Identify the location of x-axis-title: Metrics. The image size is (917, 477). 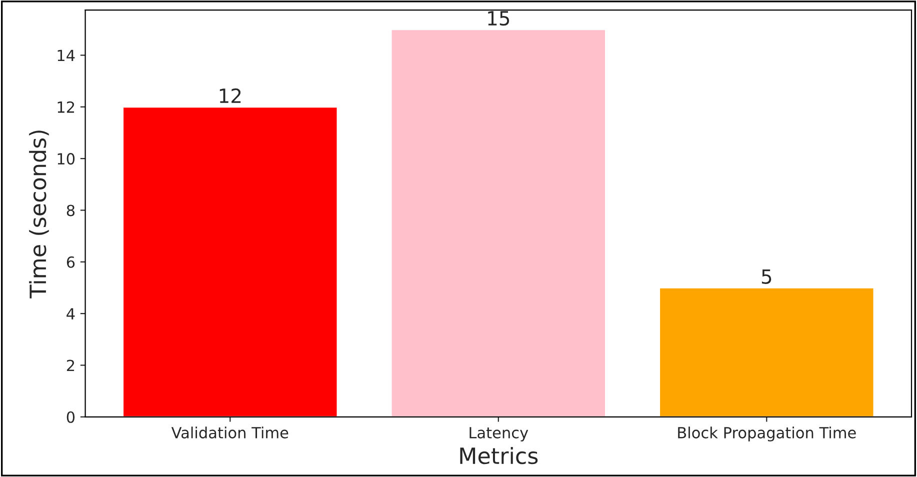
(499, 455).